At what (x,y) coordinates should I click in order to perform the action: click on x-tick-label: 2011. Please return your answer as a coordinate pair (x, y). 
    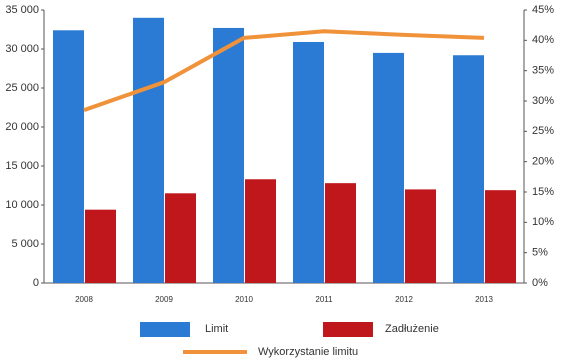
    Looking at the image, I should click on (324, 299).